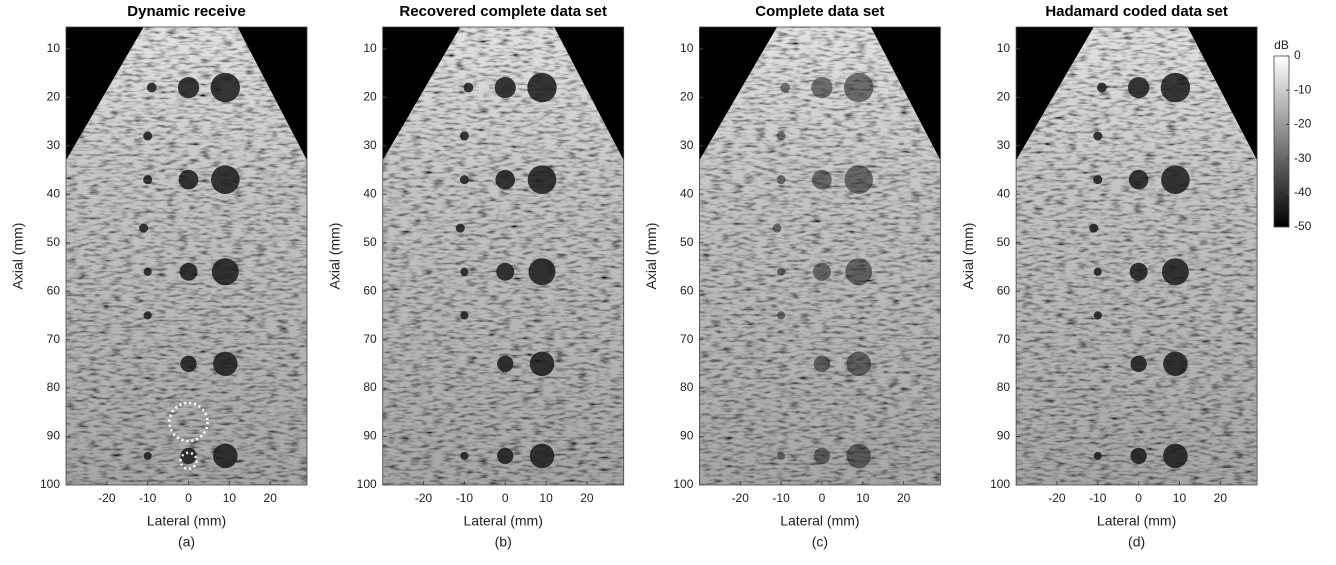  I want to click on colorbar-gradient, so click(1281, 141).